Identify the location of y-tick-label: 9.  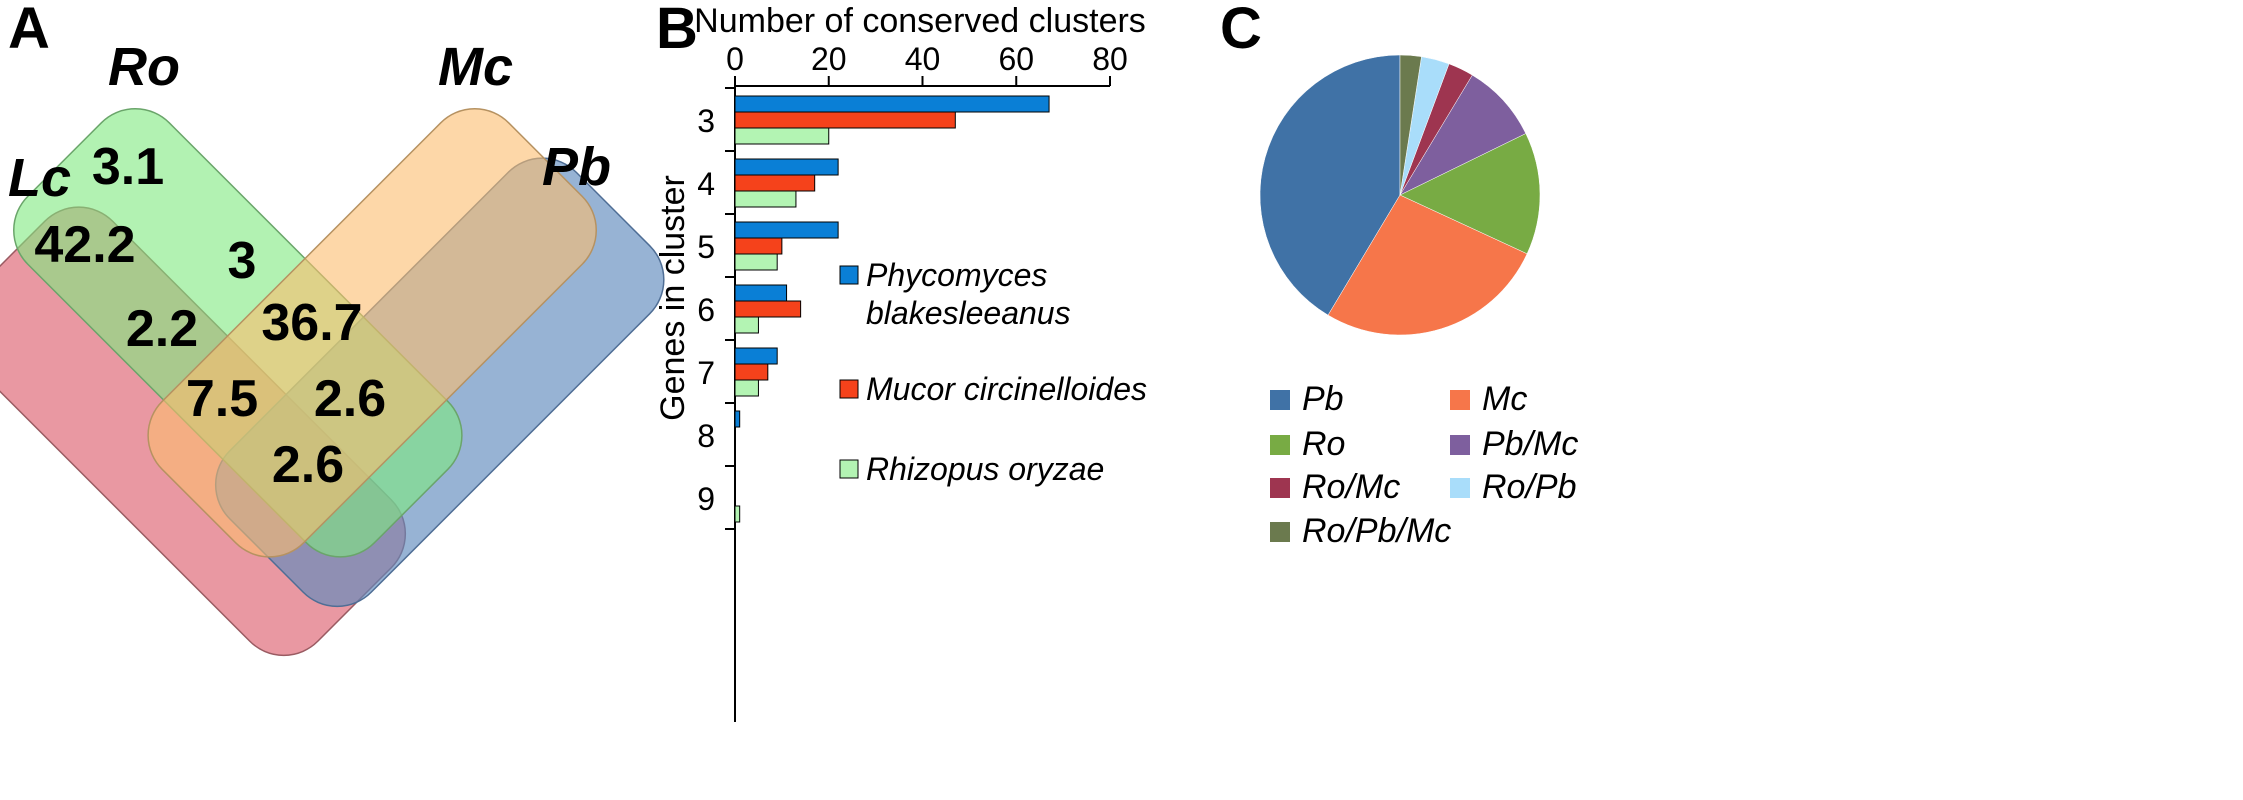
(706, 499).